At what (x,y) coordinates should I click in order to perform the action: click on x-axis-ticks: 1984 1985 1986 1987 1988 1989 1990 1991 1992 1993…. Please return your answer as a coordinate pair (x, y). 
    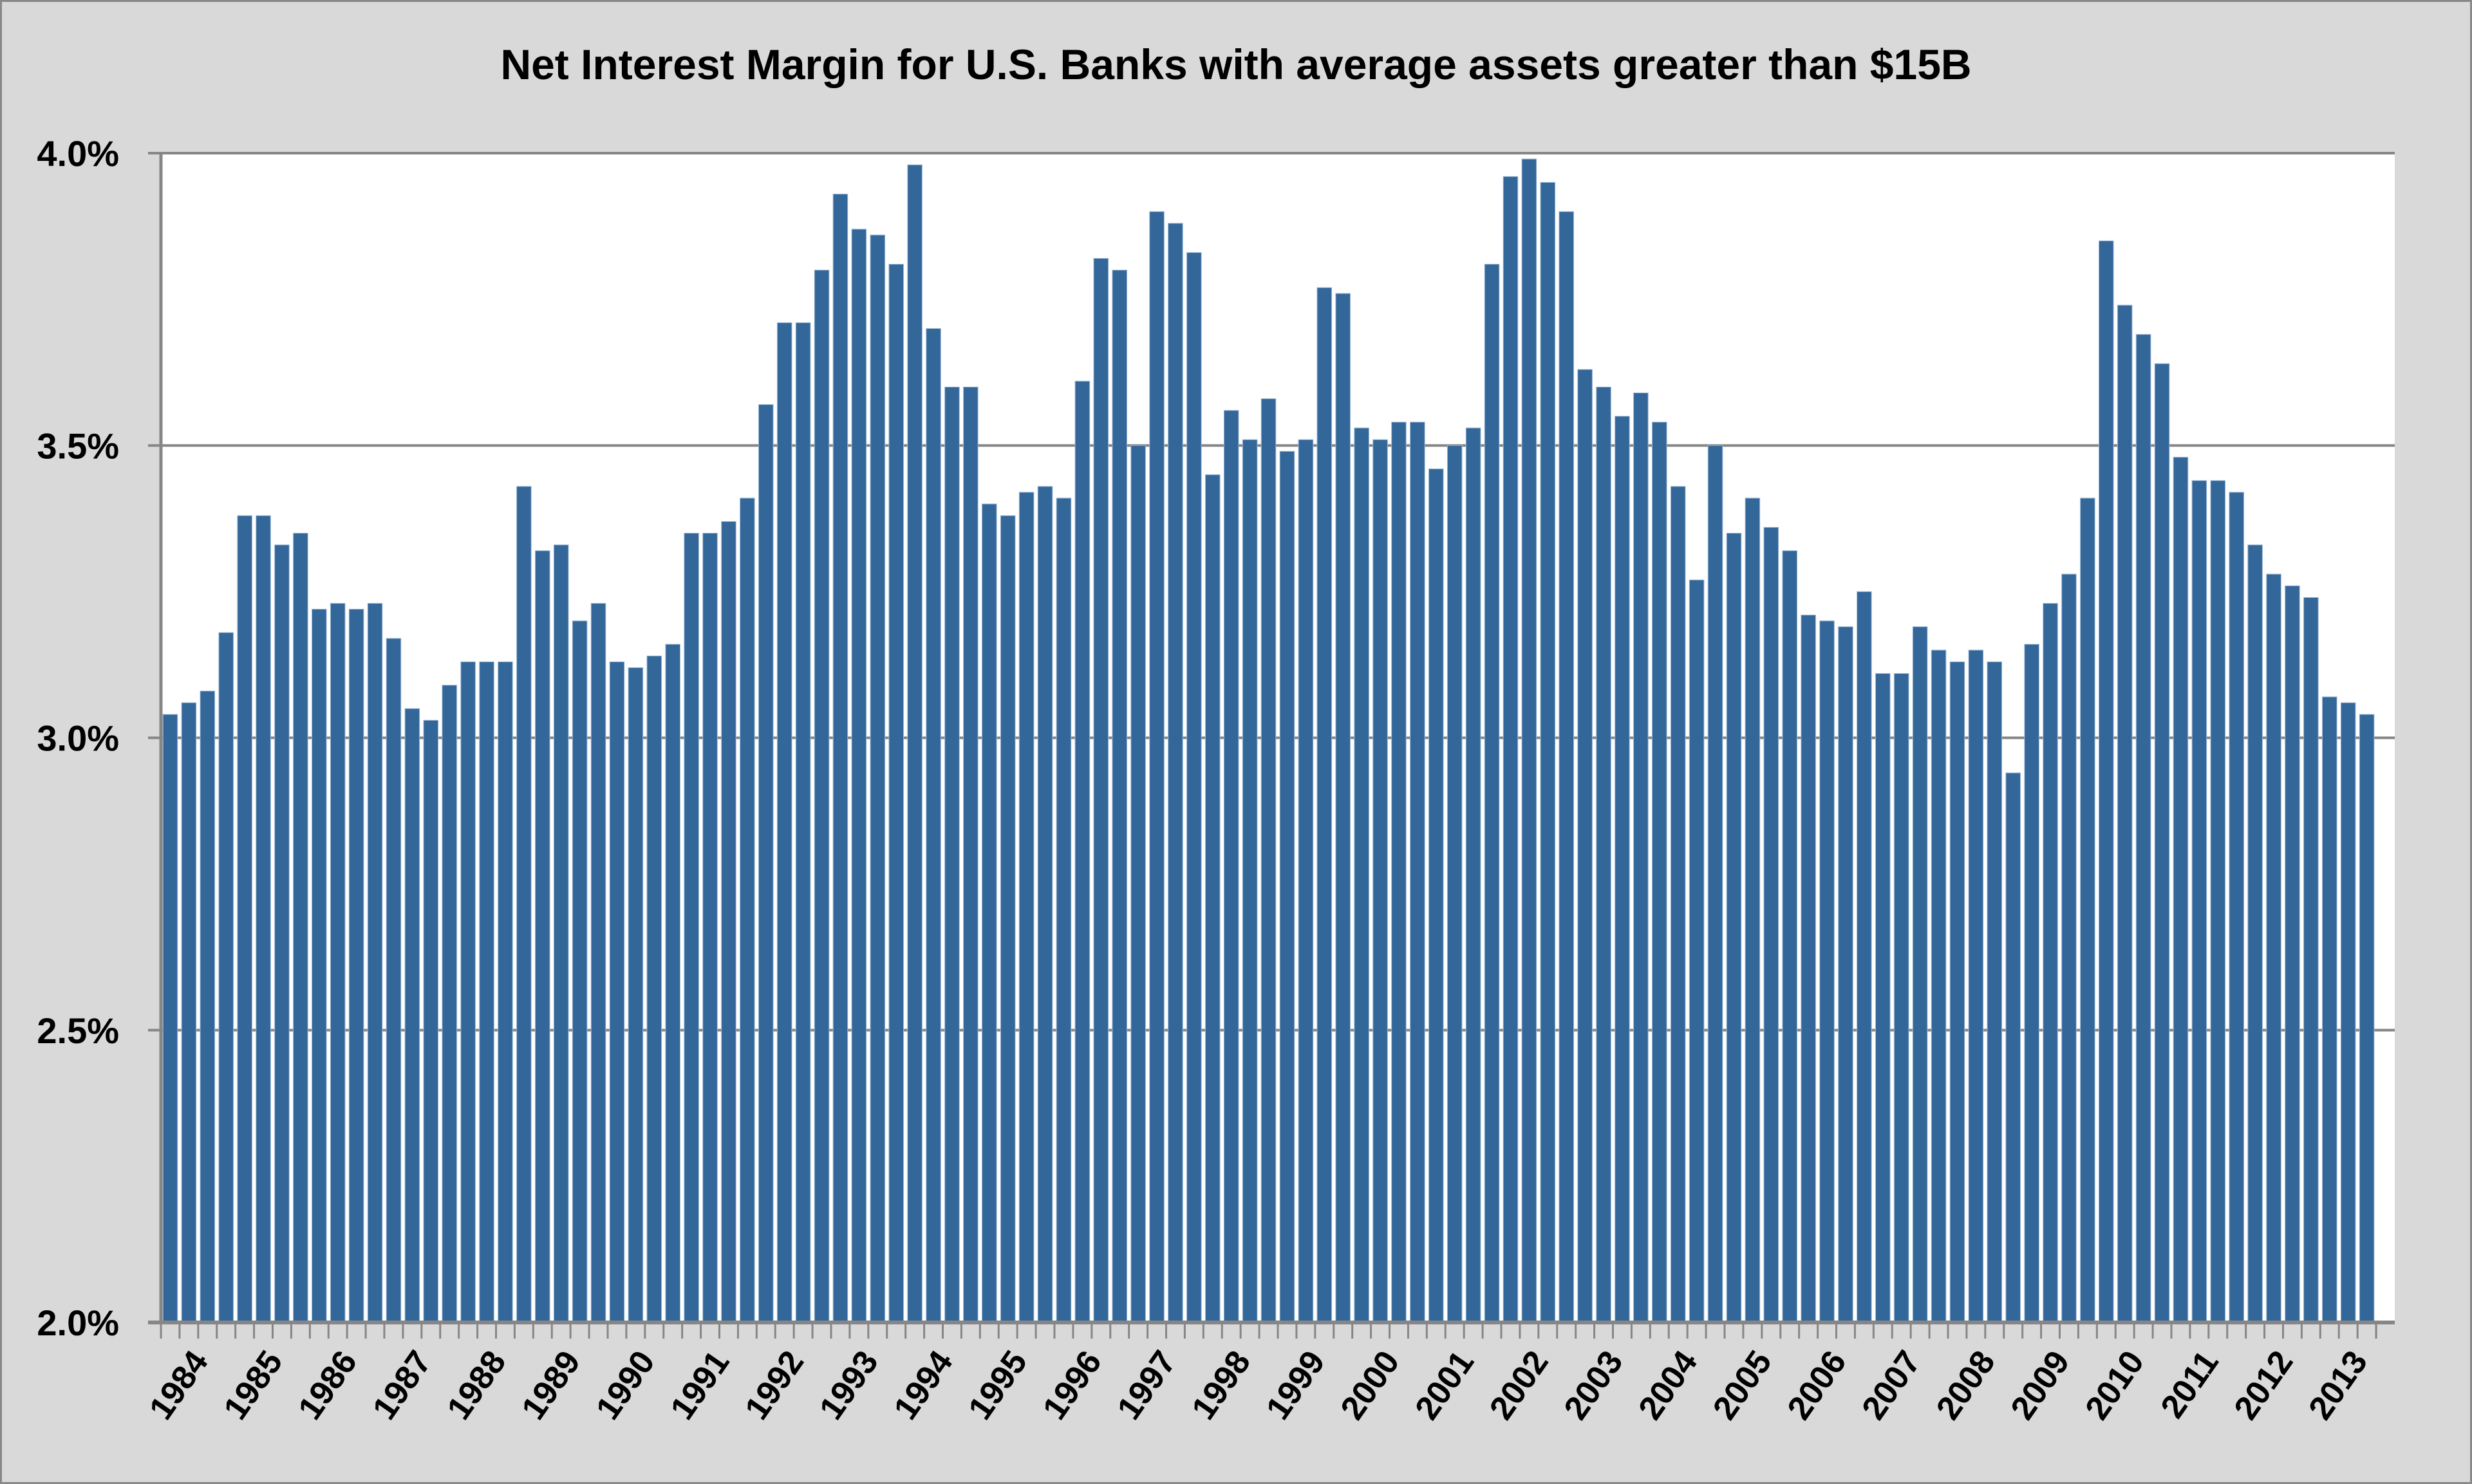
    Looking at the image, I should click on (1258, 1385).